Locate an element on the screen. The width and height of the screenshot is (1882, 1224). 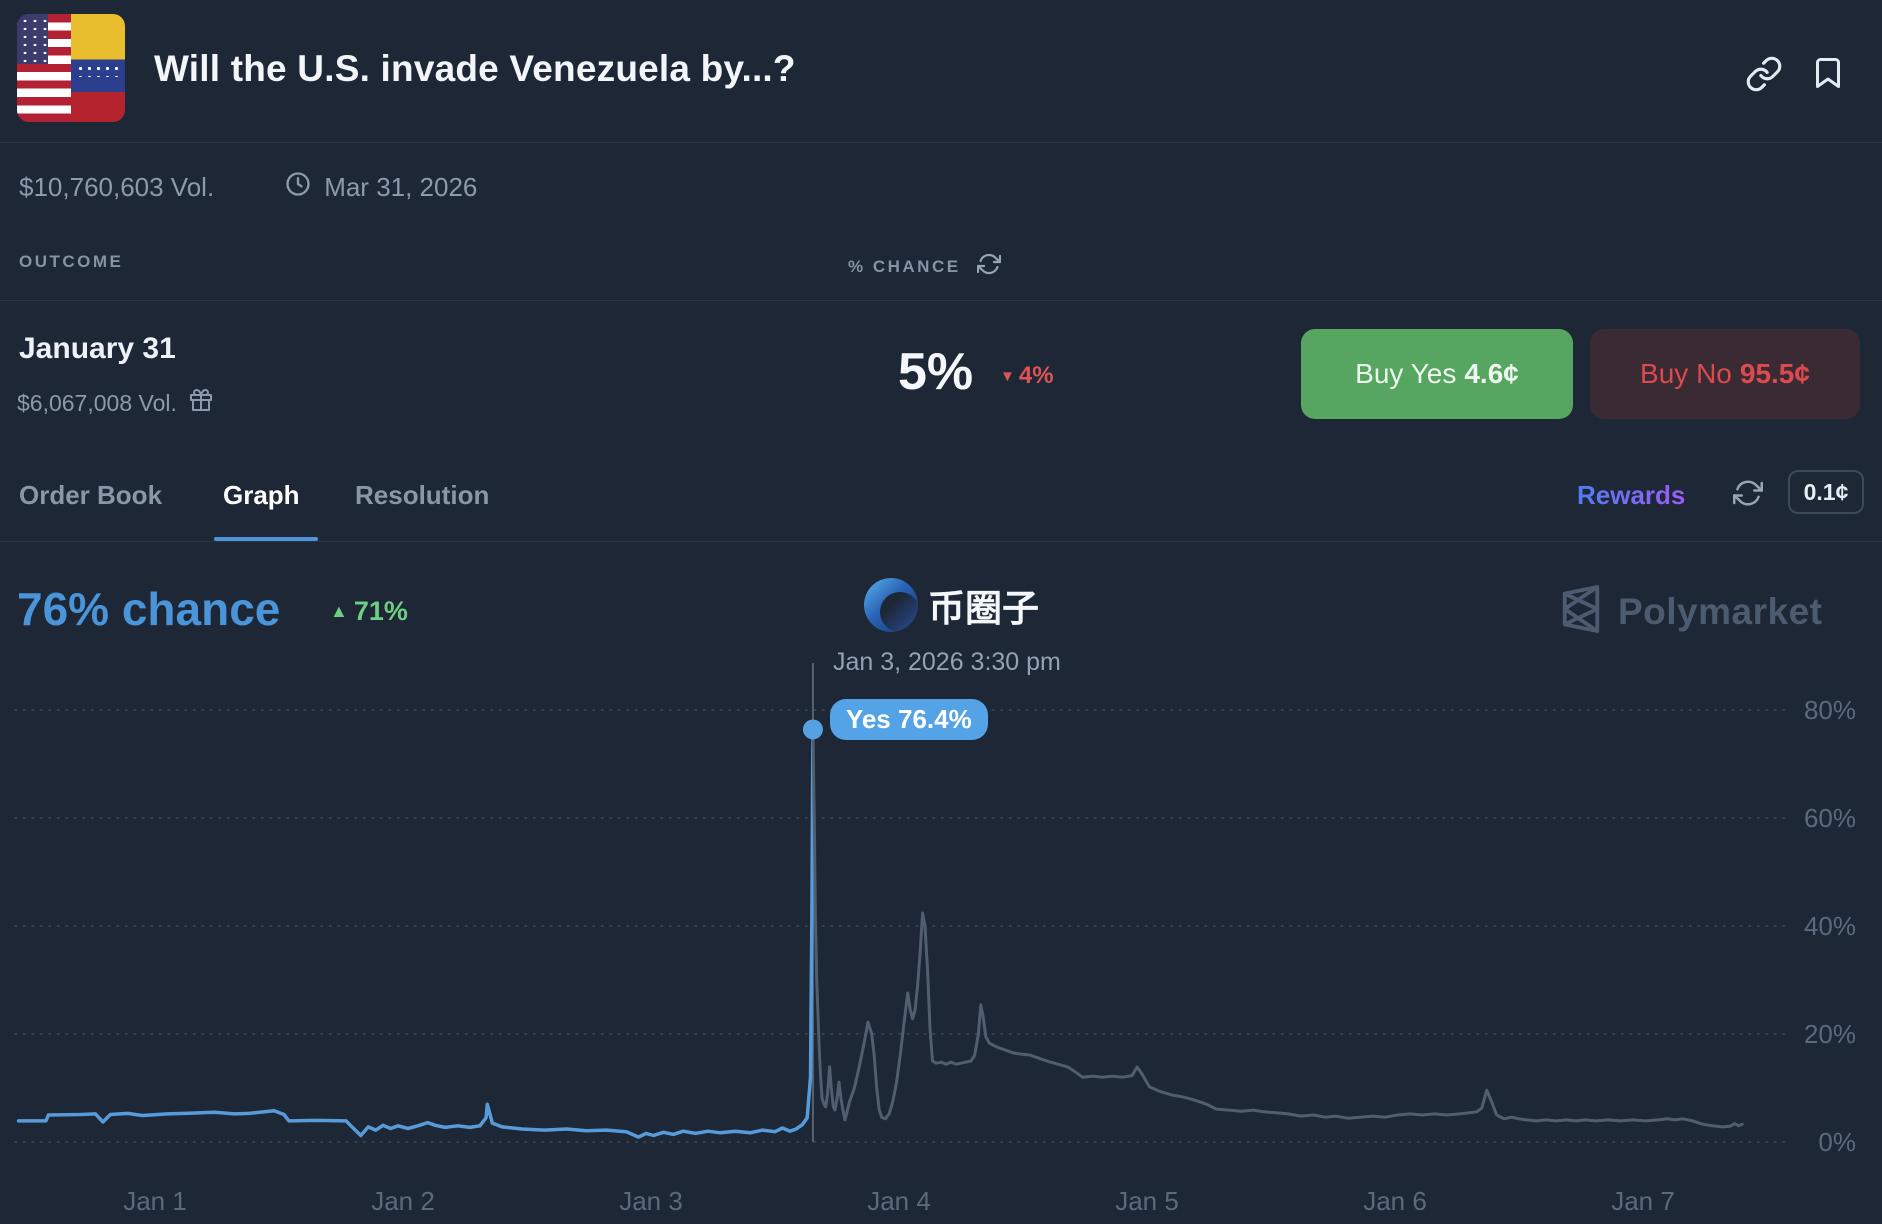
outcome-chance-change: ▼ 4% is located at coordinates (1027, 375).